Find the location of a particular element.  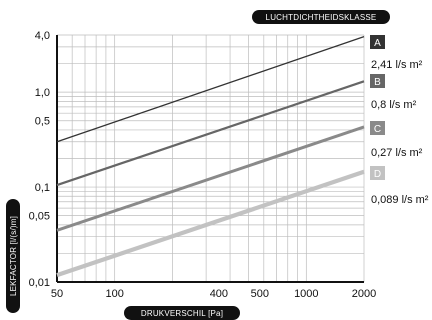

class-value-B: 0,8 l/s m² is located at coordinates (394, 105).